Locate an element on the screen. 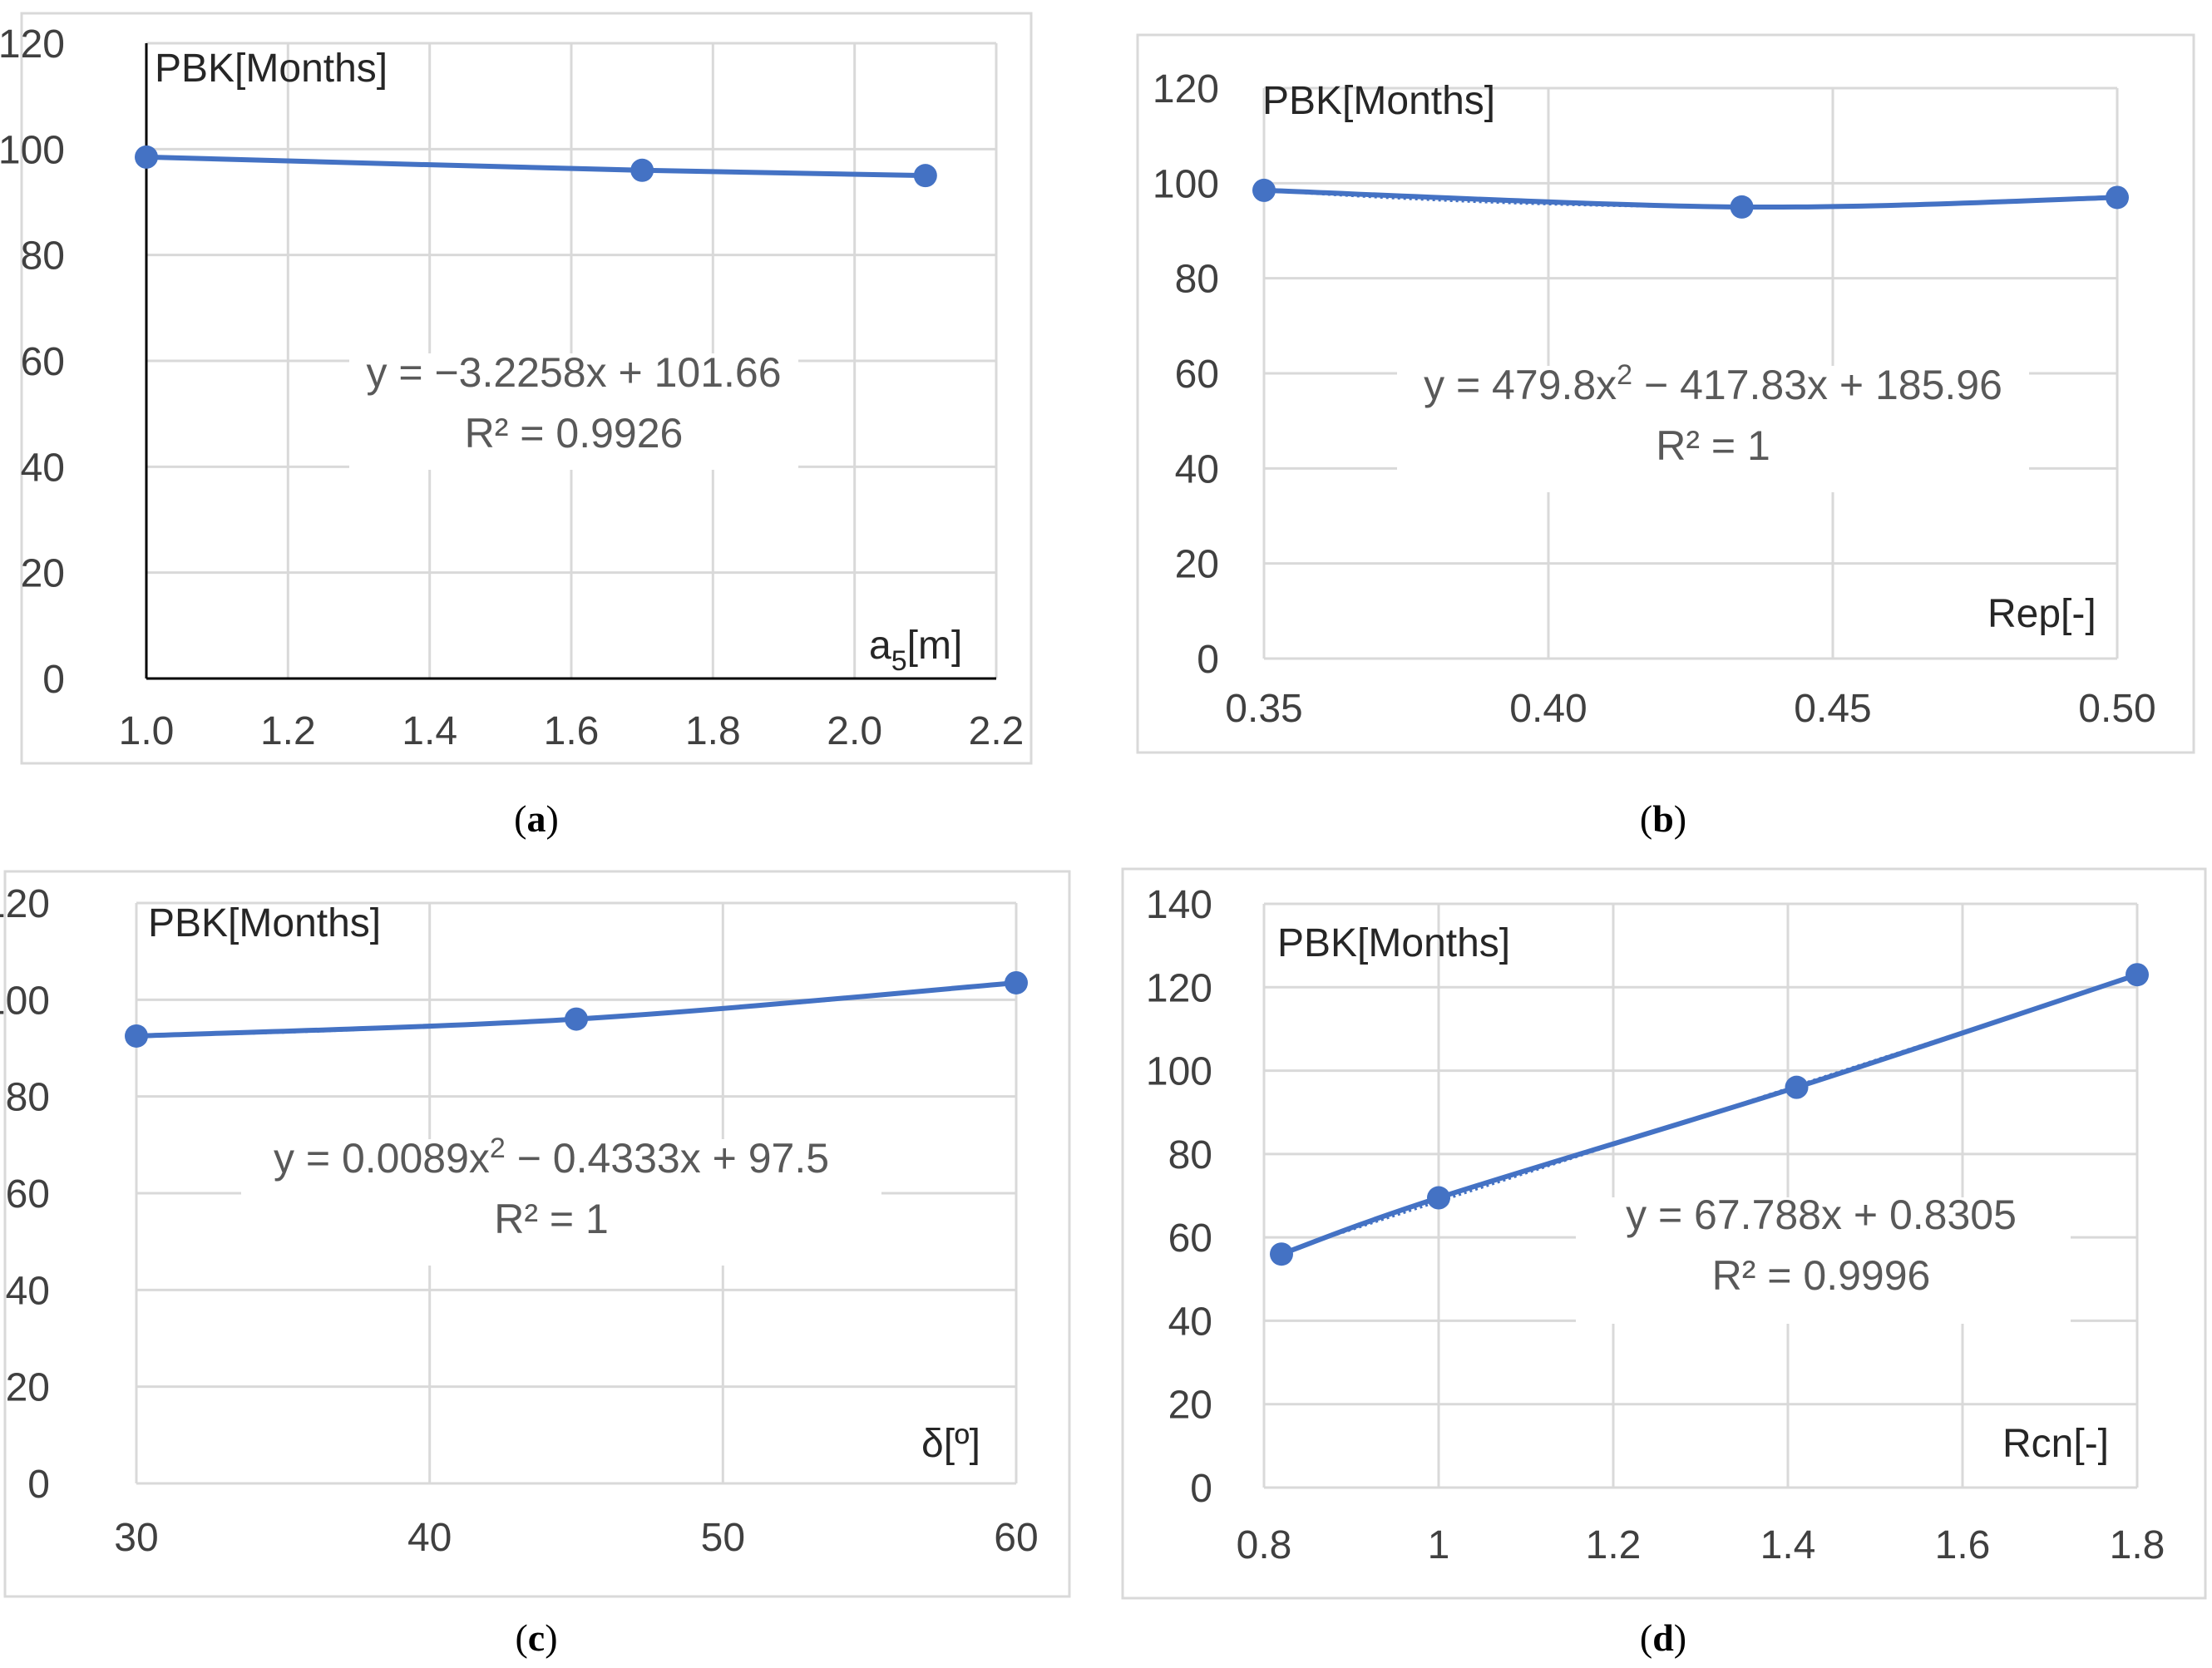  x-tick-label: 2.2 is located at coordinates (997, 731).